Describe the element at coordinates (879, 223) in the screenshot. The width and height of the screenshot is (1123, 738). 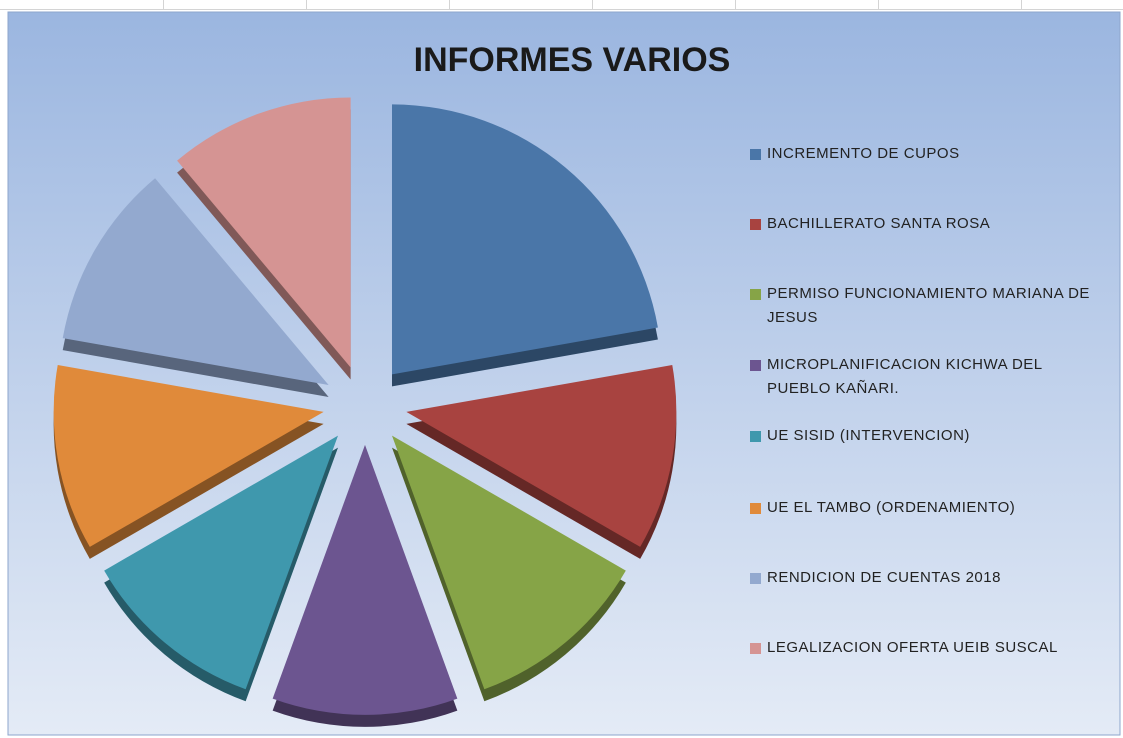
I see `legend-label: BACHILLERATO SANTA ROSA` at that location.